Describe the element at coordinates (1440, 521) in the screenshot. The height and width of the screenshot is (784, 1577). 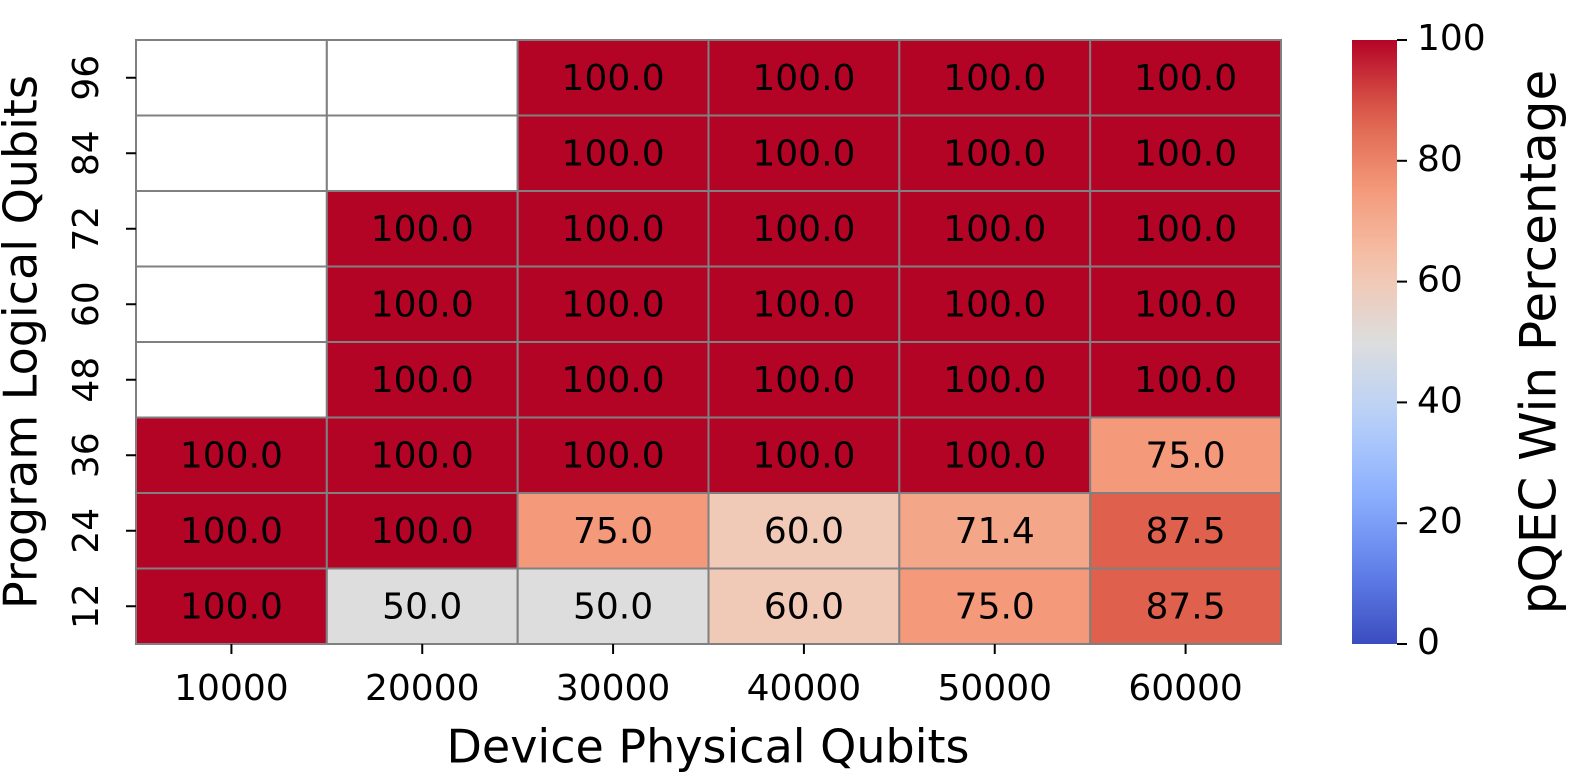
I see `colorbar-tick-label: 20` at that location.